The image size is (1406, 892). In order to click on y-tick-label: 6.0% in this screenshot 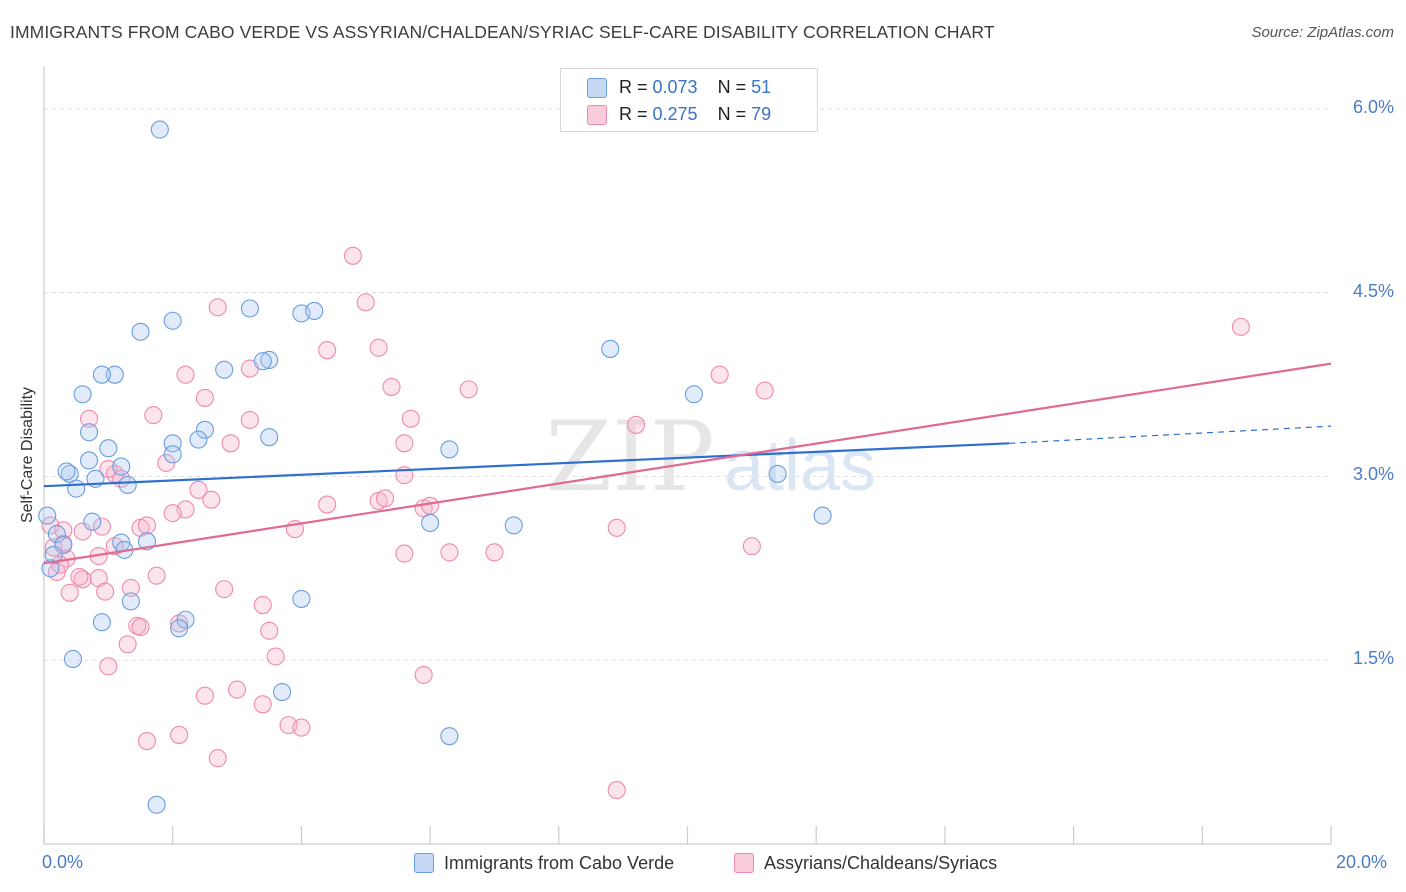, I will do `click(1373, 106)`.